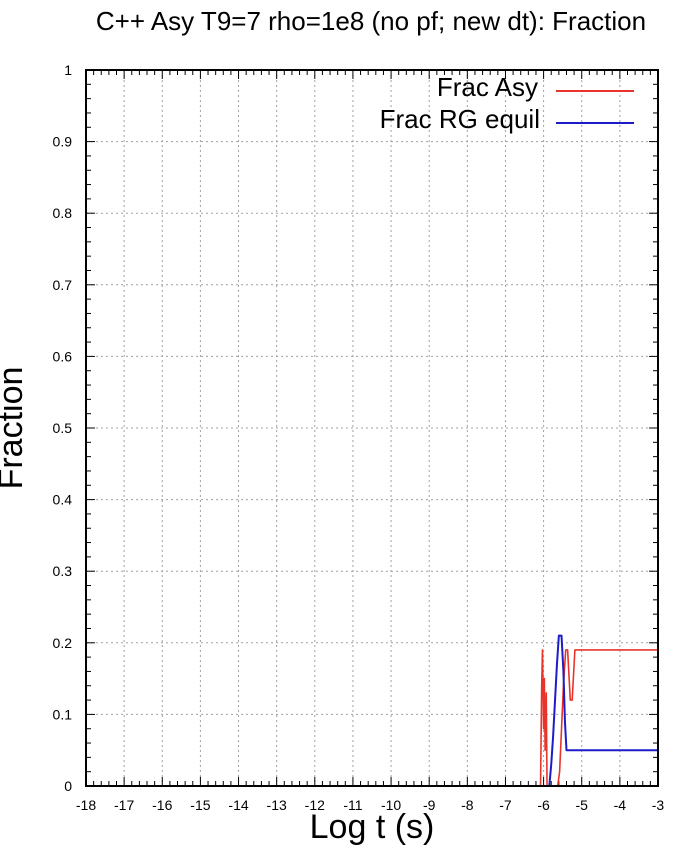 This screenshot has height=864, width=691. I want to click on y-tick-label: 0.4, so click(63, 500).